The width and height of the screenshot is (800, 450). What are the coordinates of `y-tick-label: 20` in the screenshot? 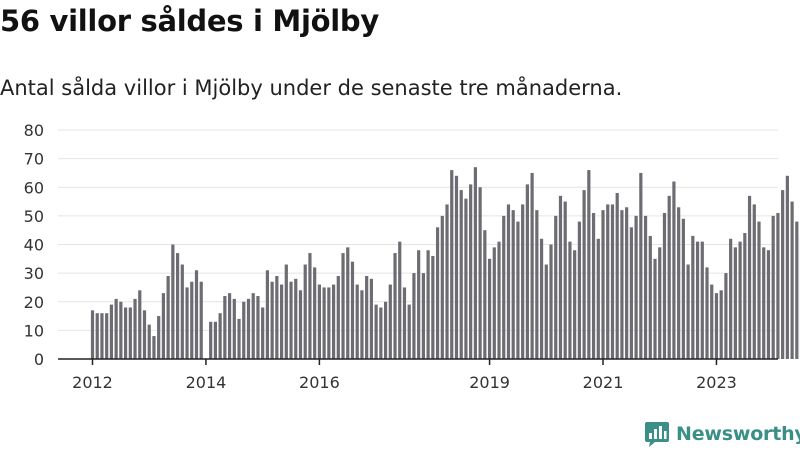 It's located at (34, 302).